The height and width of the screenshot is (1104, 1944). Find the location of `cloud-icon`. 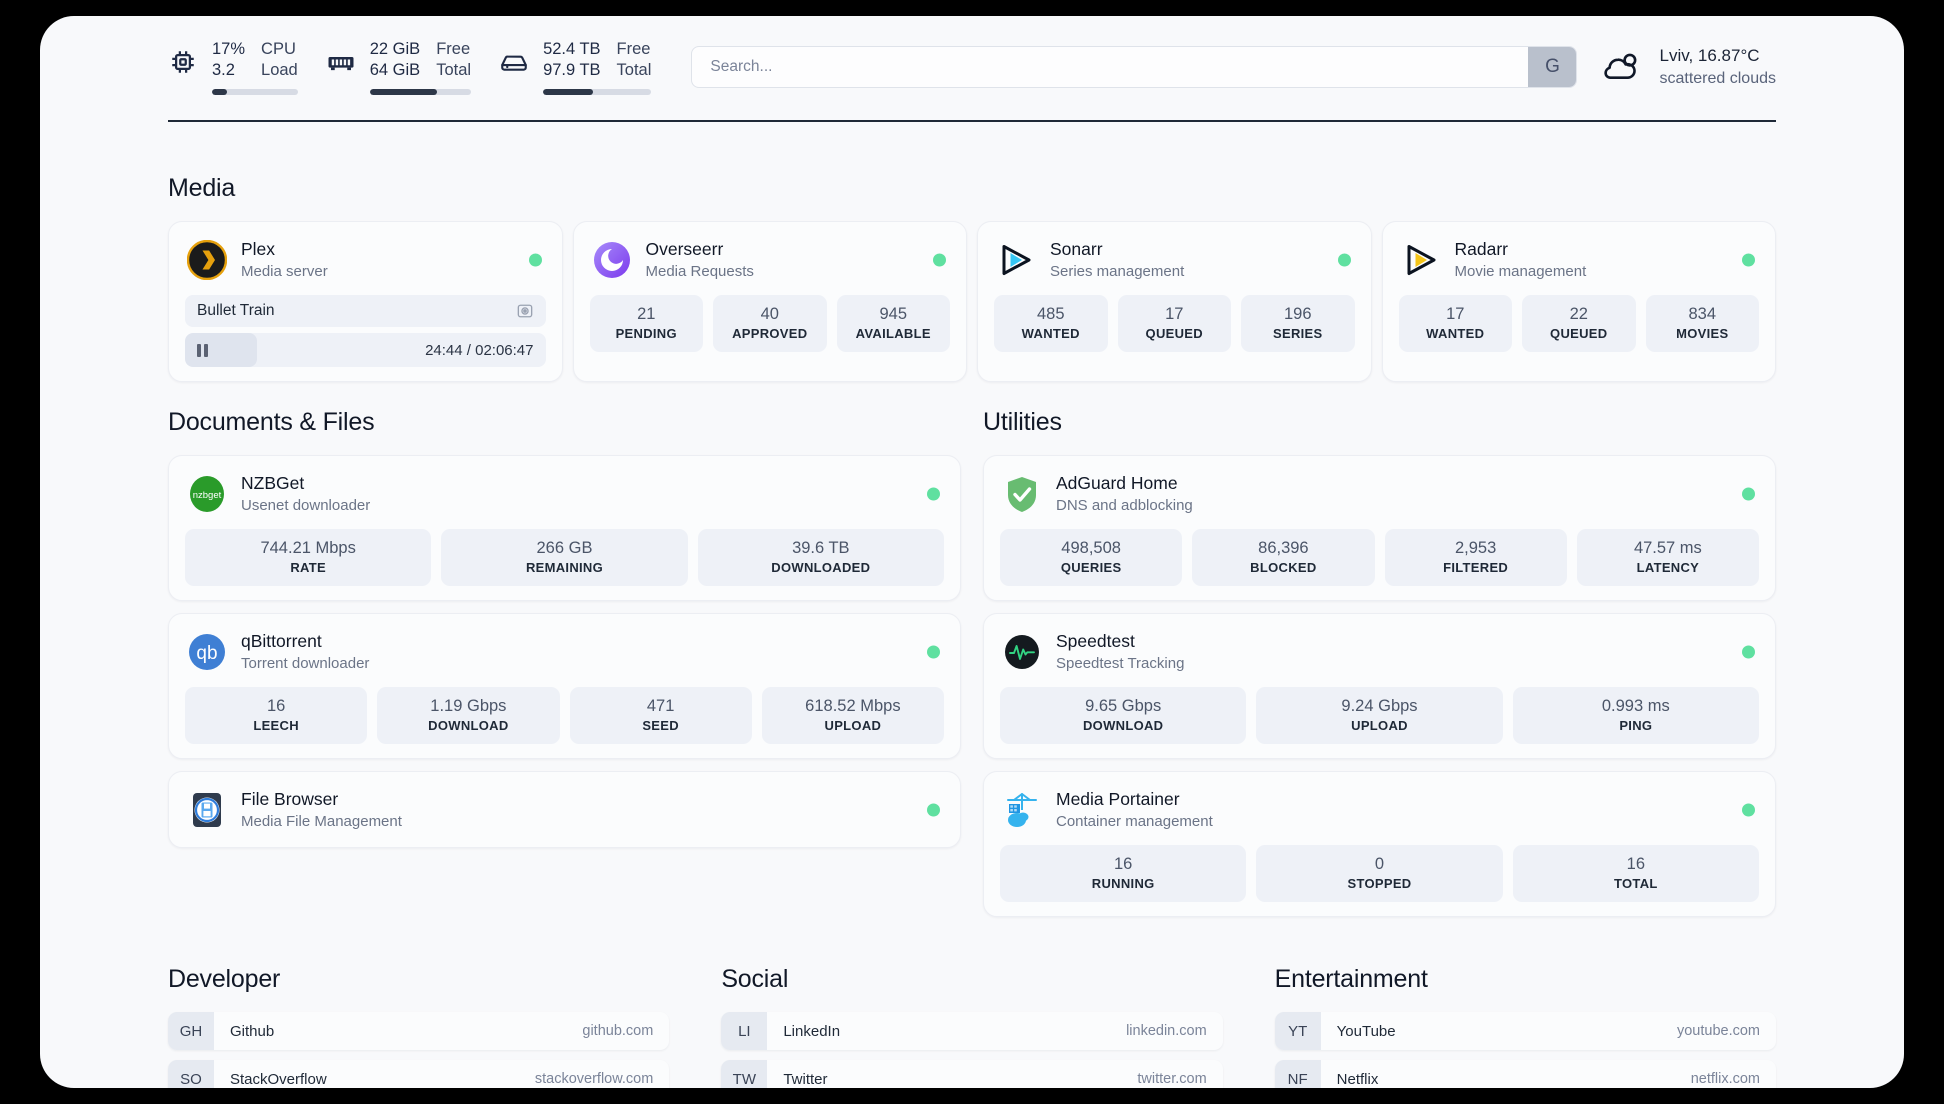

cloud-icon is located at coordinates (1623, 67).